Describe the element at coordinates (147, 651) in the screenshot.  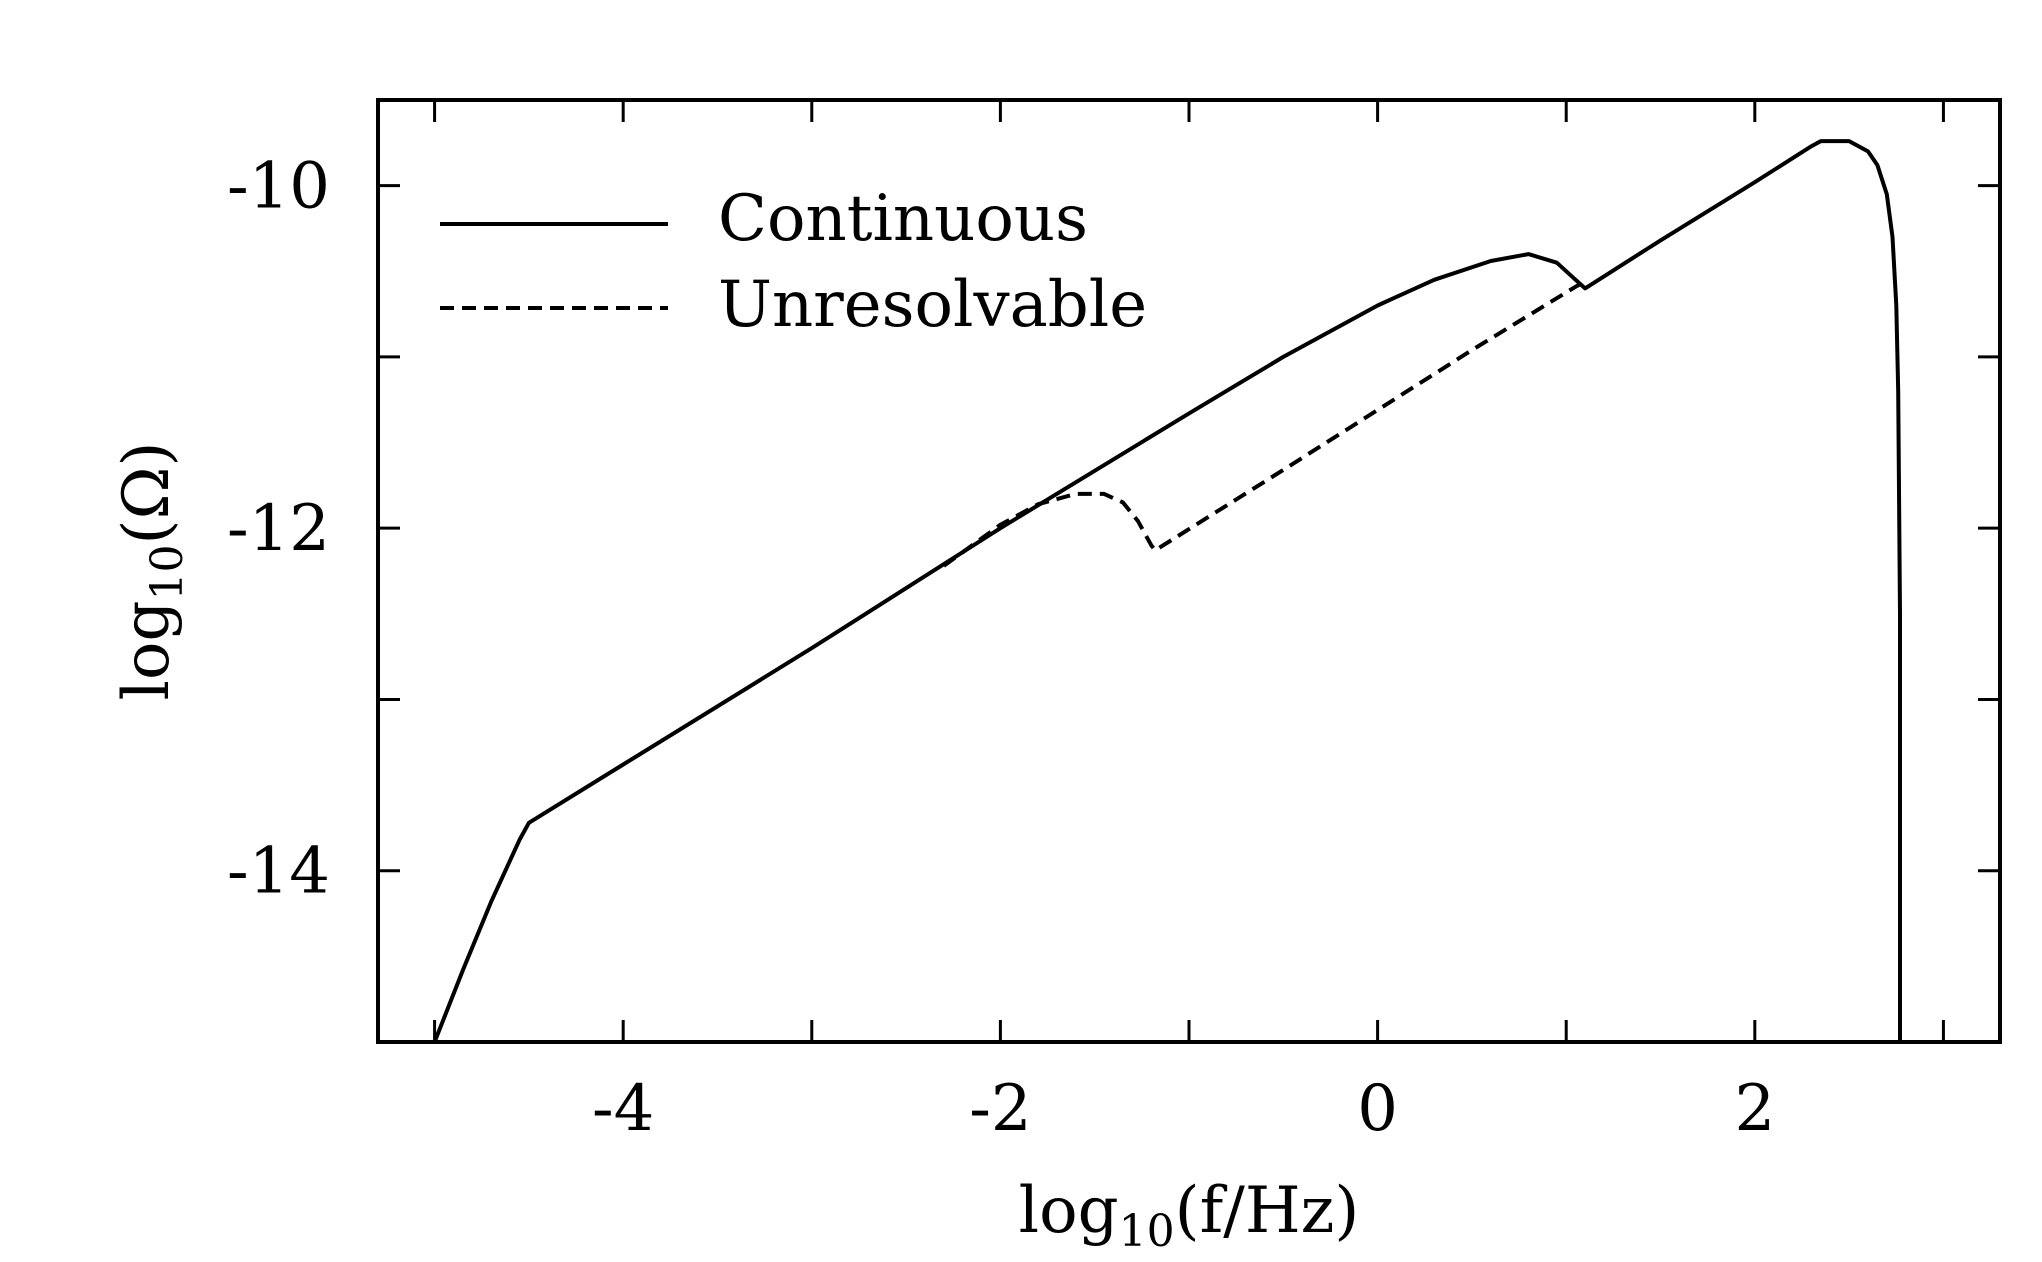
I see `y-axis-label-base: log` at that location.